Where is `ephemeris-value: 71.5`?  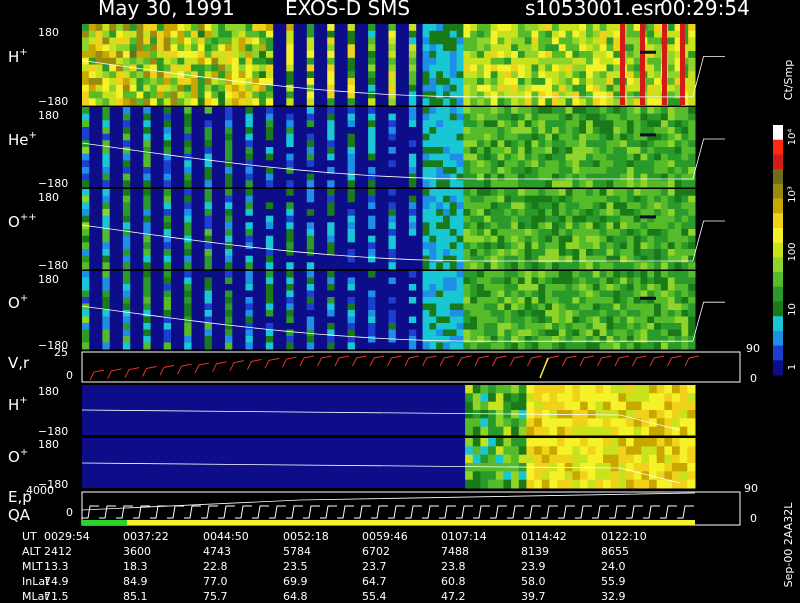 ephemeris-value: 71.5 is located at coordinates (56, 596).